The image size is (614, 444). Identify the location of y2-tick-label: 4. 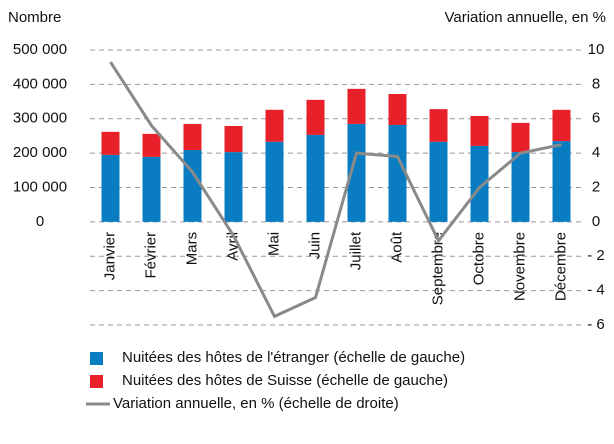
(596, 152).